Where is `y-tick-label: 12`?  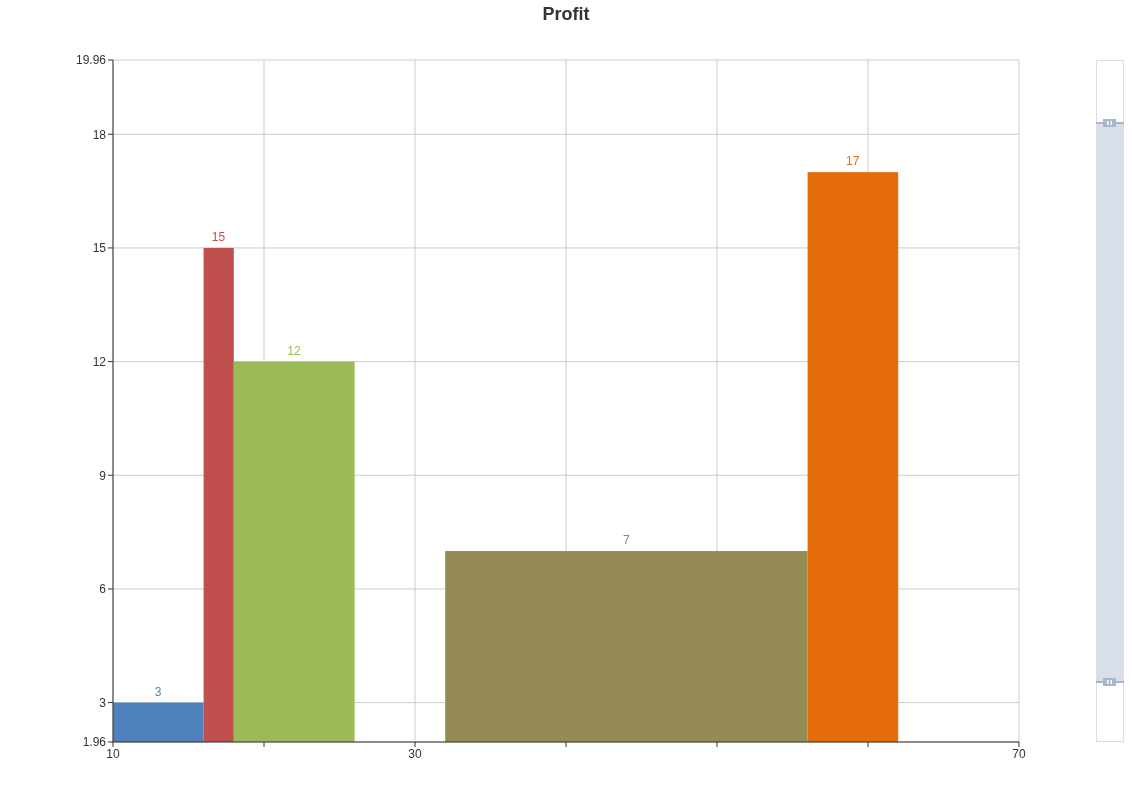 y-tick-label: 12 is located at coordinates (99, 361).